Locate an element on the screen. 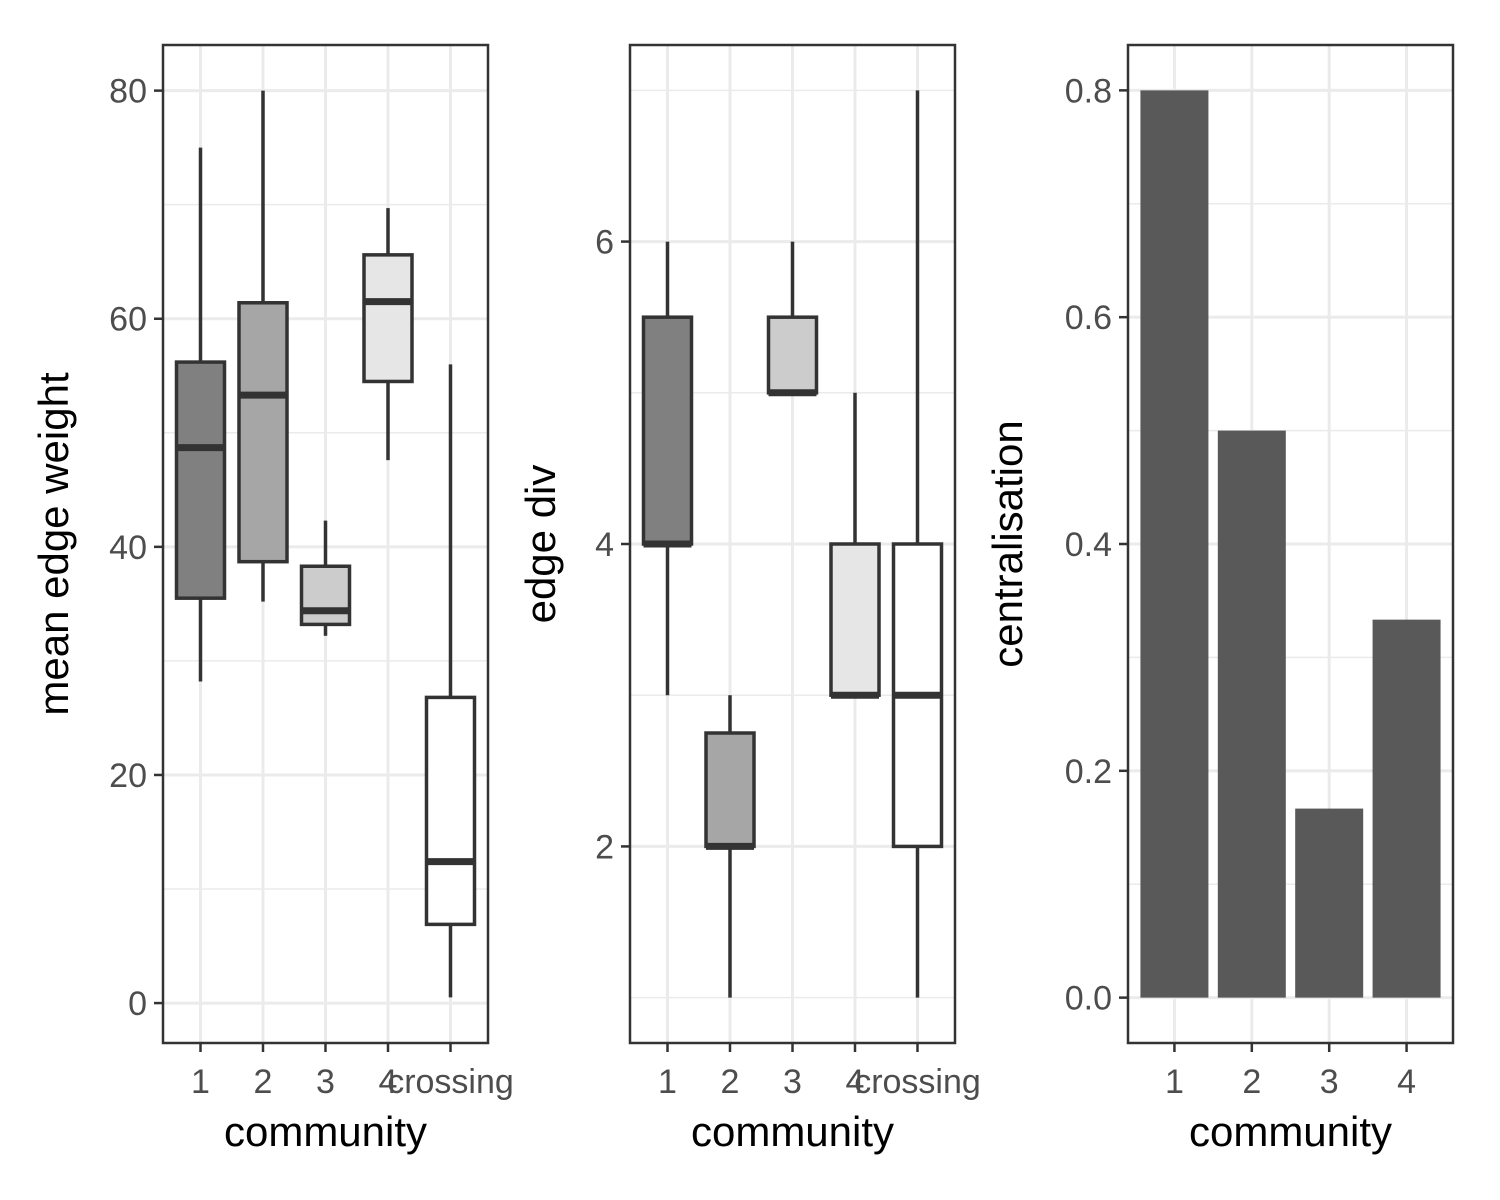 The width and height of the screenshot is (1500, 1200). y-tick-label: 20 is located at coordinates (128, 776).